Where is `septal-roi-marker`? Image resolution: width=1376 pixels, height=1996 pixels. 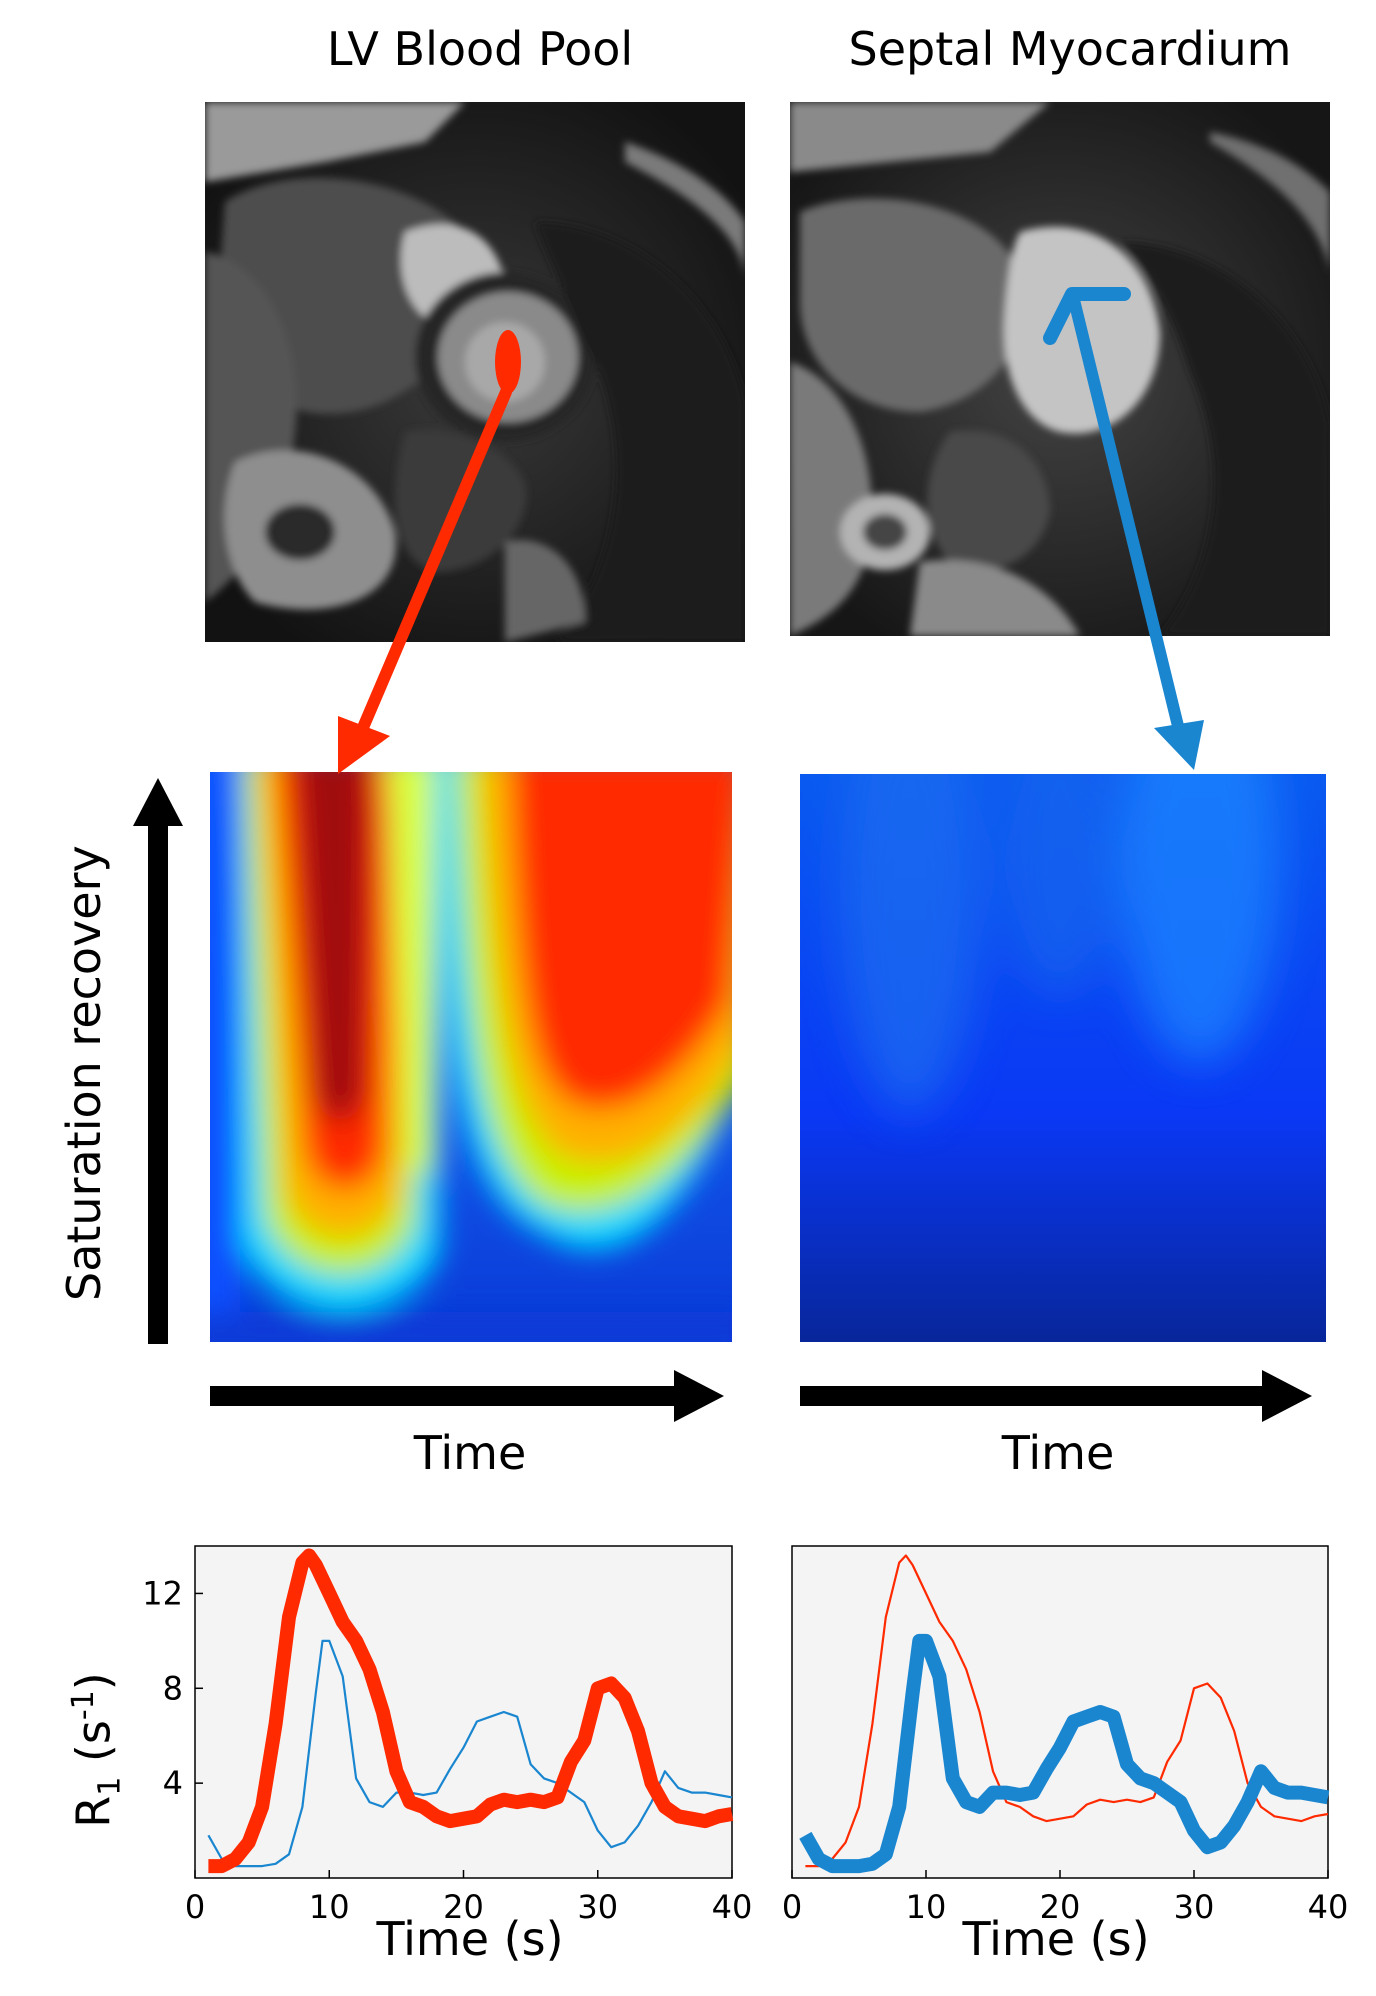 septal-roi-marker is located at coordinates (1087, 316).